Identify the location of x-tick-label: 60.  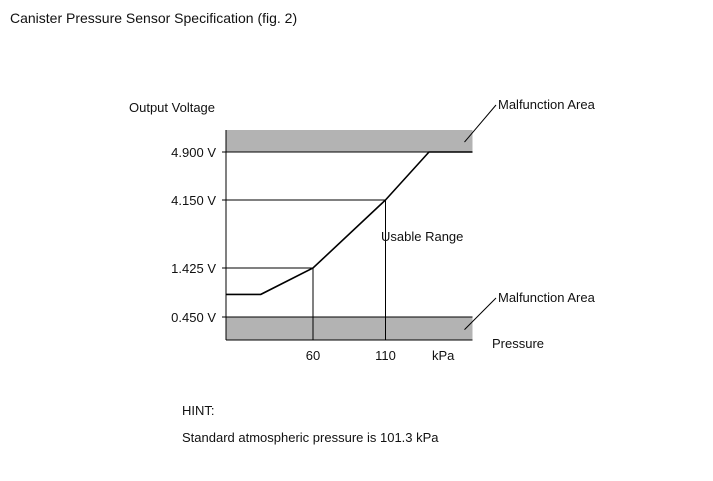
(313, 355).